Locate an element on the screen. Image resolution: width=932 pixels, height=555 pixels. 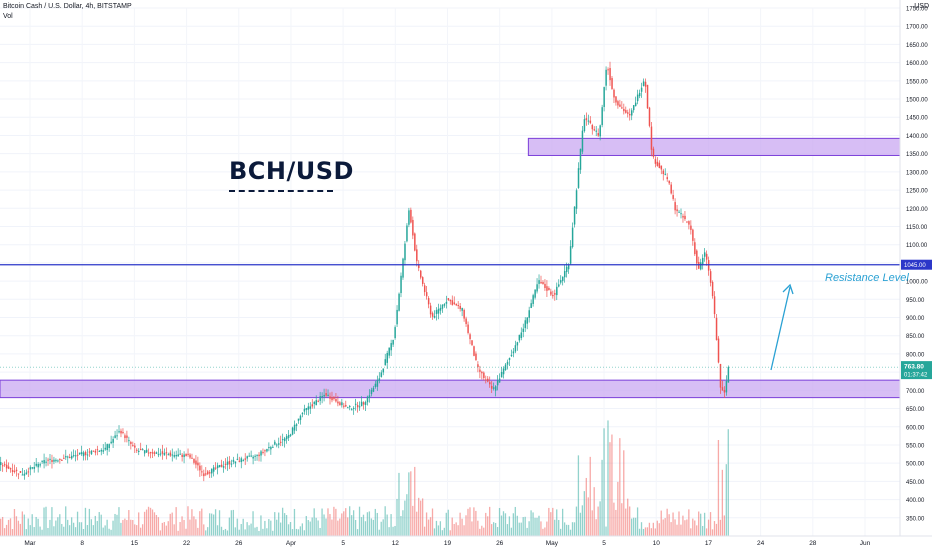
time-axis-panel is located at coordinates (466, 543).